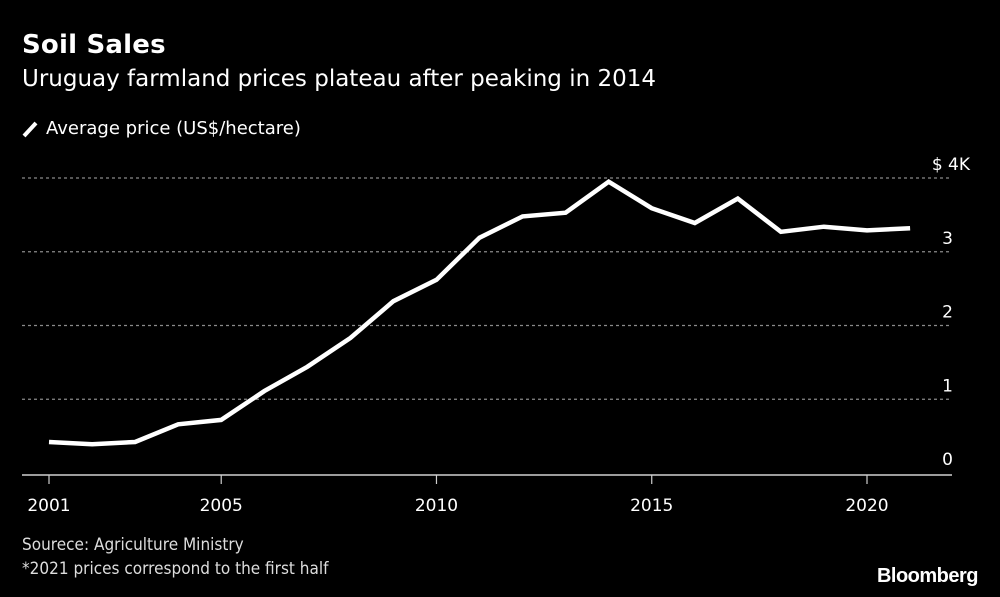 Image resolution: width=1000 pixels, height=597 pixels. Describe the element at coordinates (94, 45) in the screenshot. I see `chart-title: Soil Sales` at that location.